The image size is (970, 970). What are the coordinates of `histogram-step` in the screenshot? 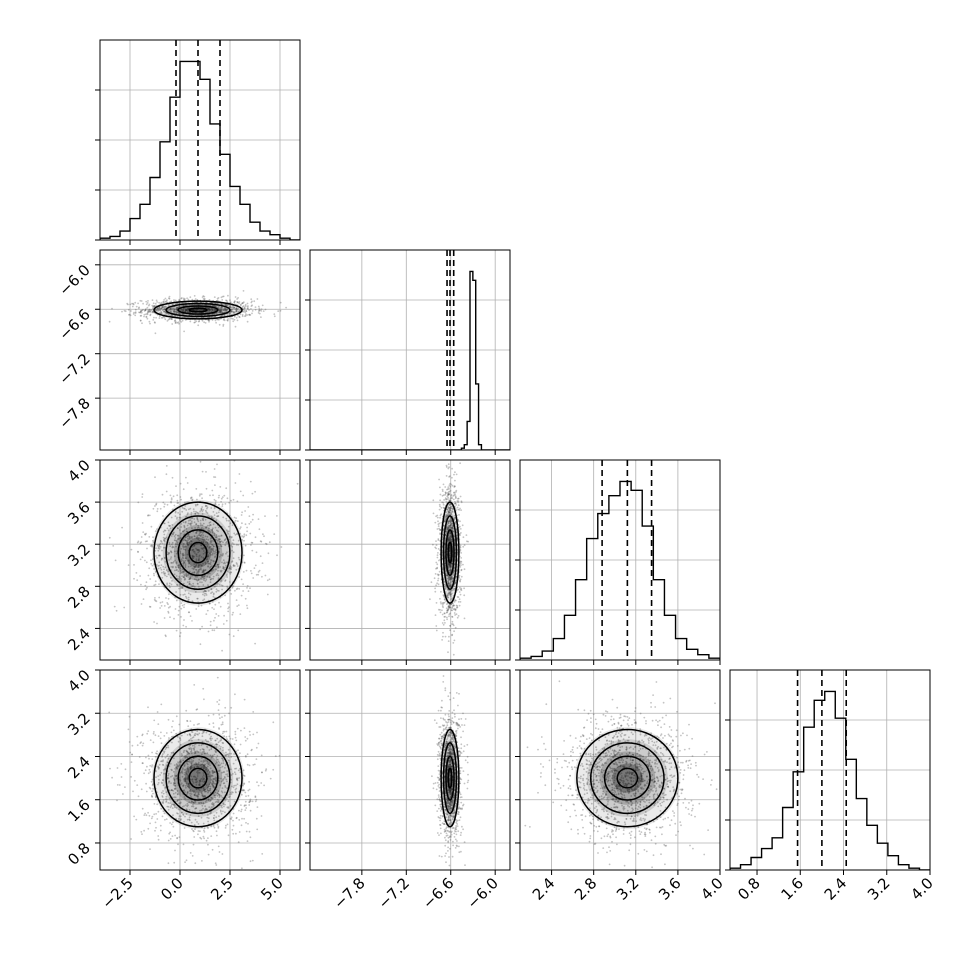 It's located at (410, 360).